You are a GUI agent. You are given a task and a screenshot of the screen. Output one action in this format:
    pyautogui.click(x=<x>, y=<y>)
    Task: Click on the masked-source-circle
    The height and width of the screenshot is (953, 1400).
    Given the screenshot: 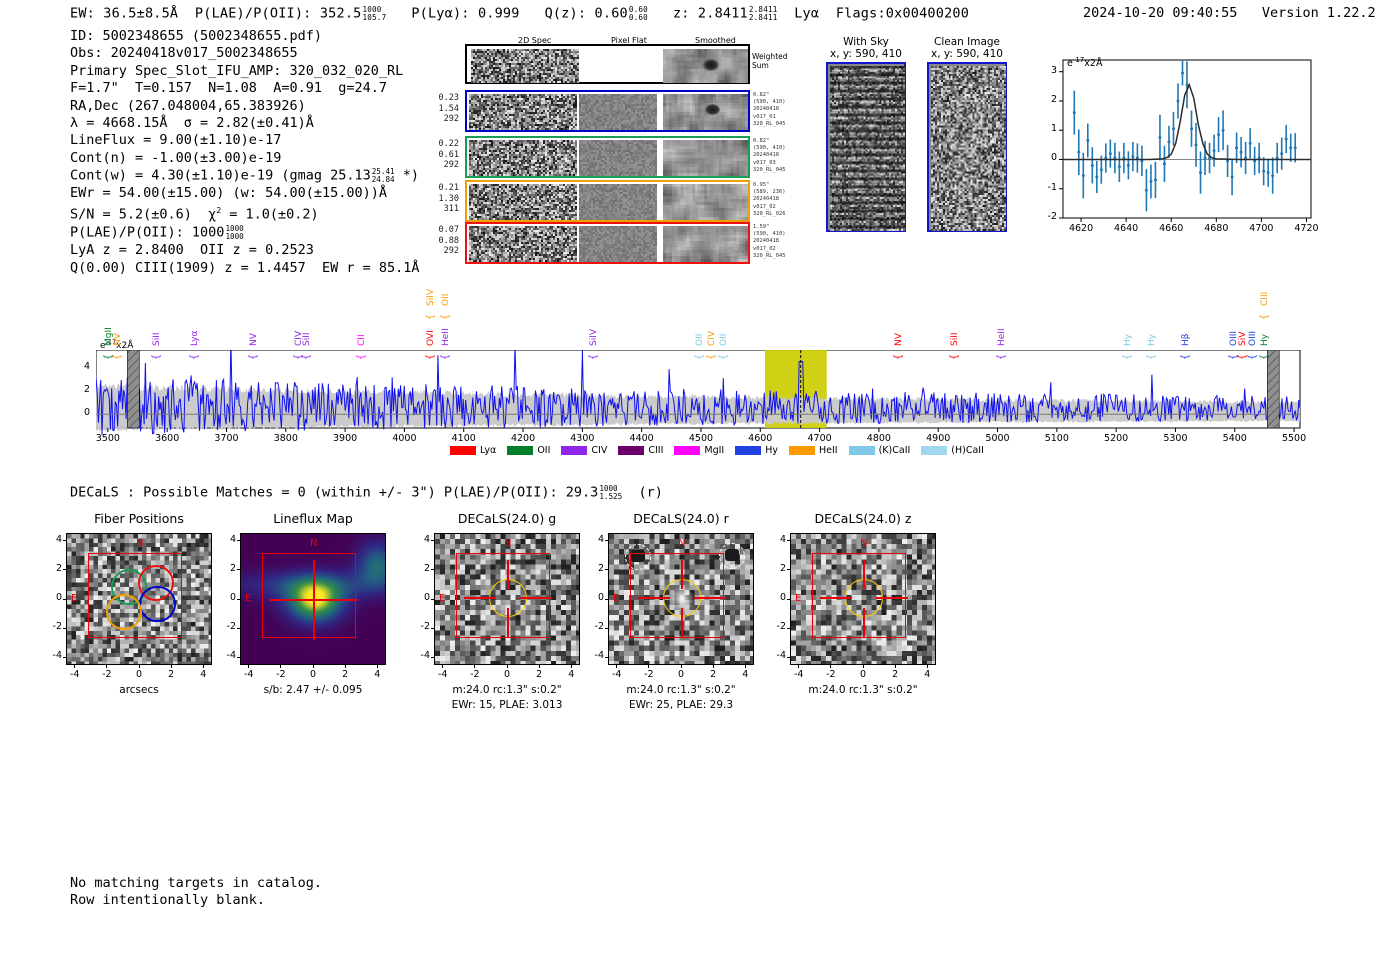 What is the action you would take?
    pyautogui.click(x=732, y=556)
    